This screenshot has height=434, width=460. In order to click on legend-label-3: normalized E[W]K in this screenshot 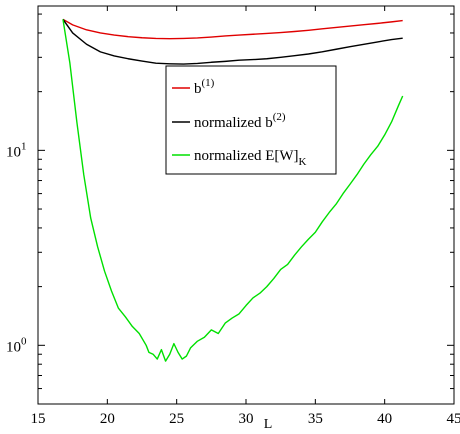, I will do `click(250, 158)`.